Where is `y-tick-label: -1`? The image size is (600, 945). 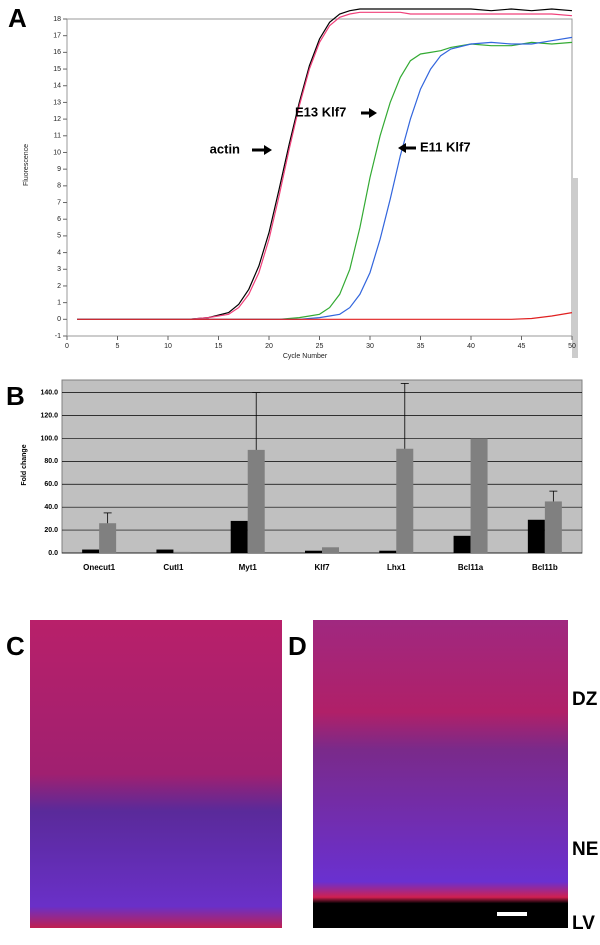 y-tick-label: -1 is located at coordinates (58, 336).